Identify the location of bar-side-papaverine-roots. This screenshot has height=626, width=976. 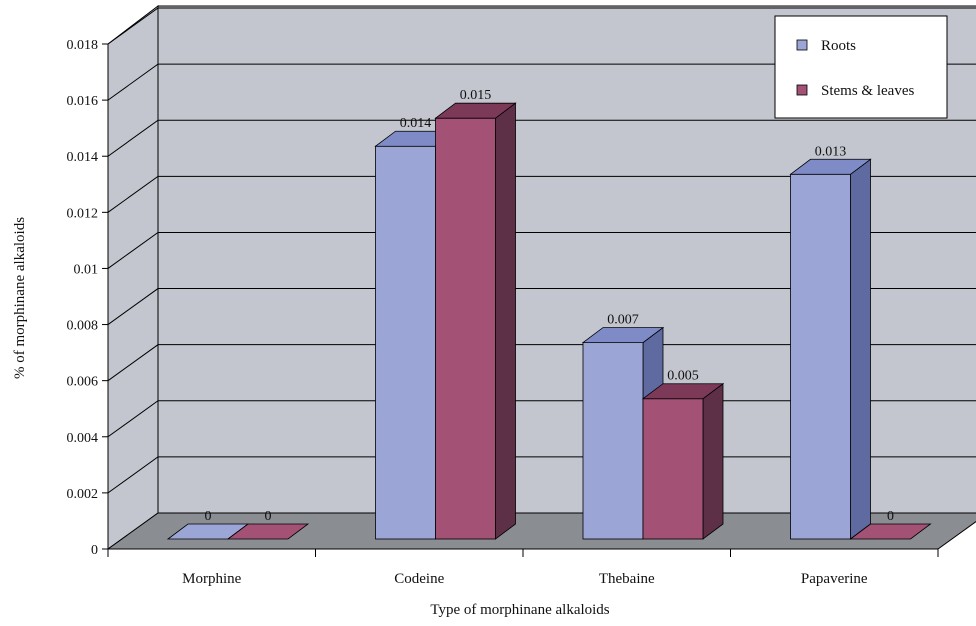
(860, 349).